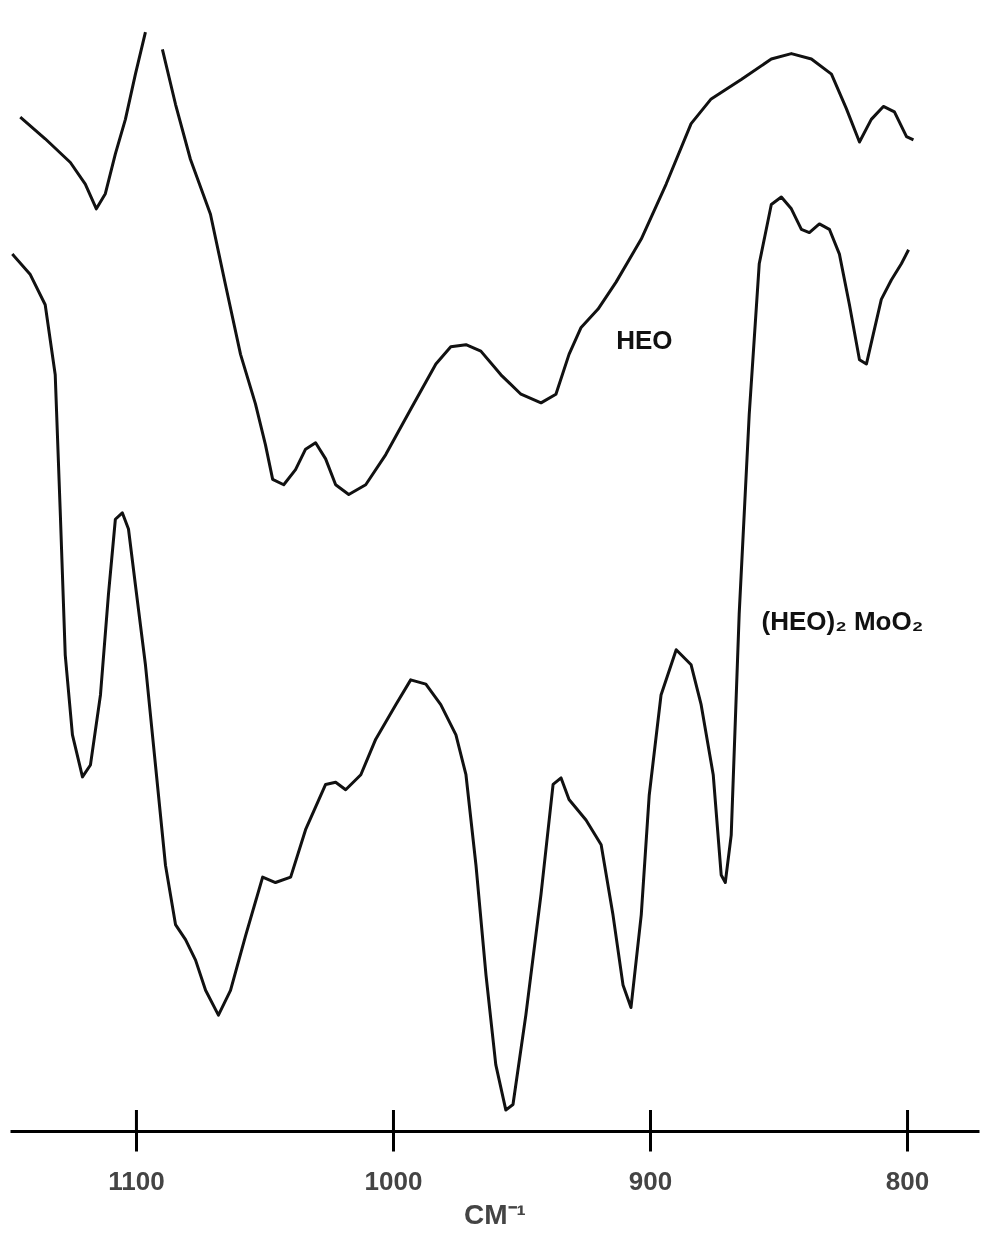 The height and width of the screenshot is (1241, 987). I want to click on x-tick-label: 900, so click(650, 1180).